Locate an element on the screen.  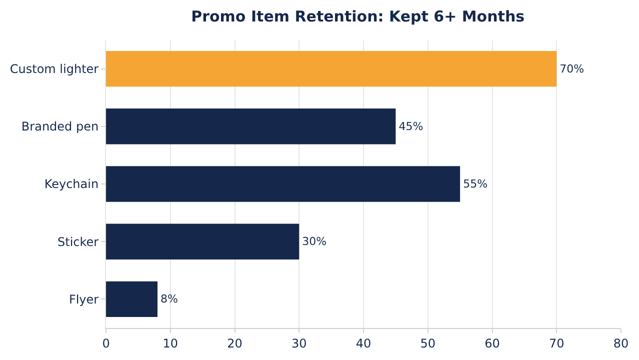
data-label: 70% is located at coordinates (572, 69).